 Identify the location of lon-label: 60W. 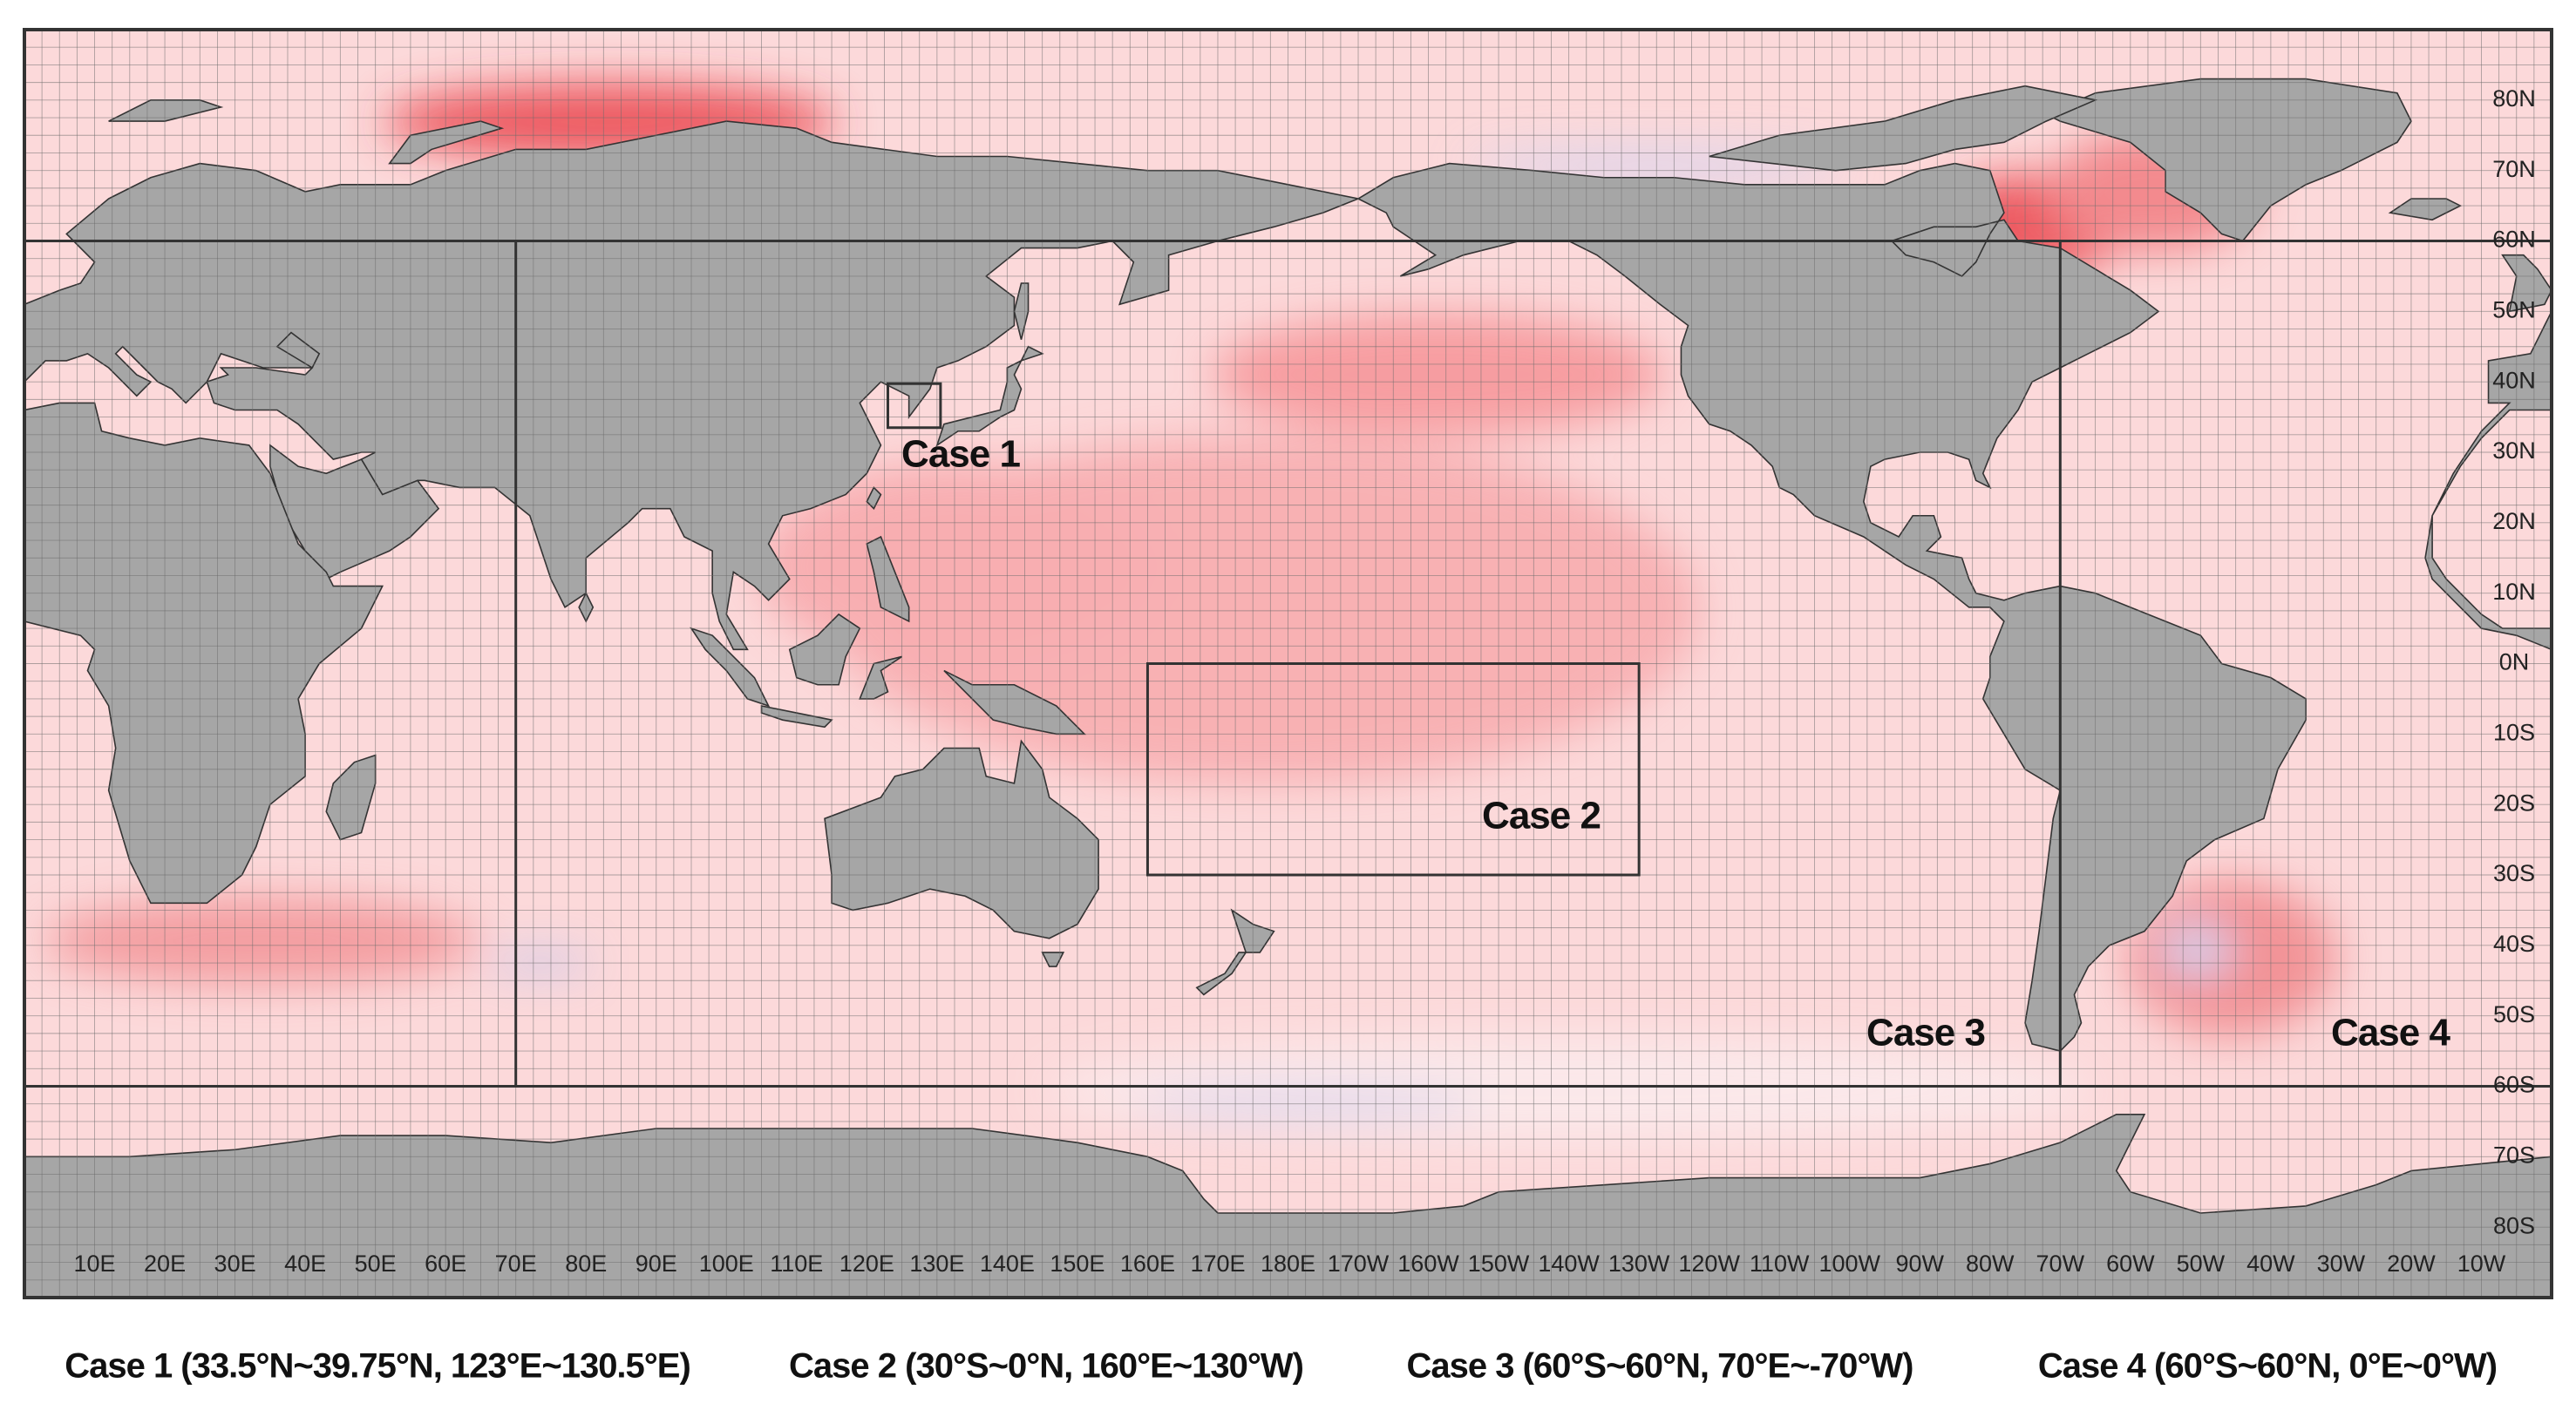
(2130, 1264).